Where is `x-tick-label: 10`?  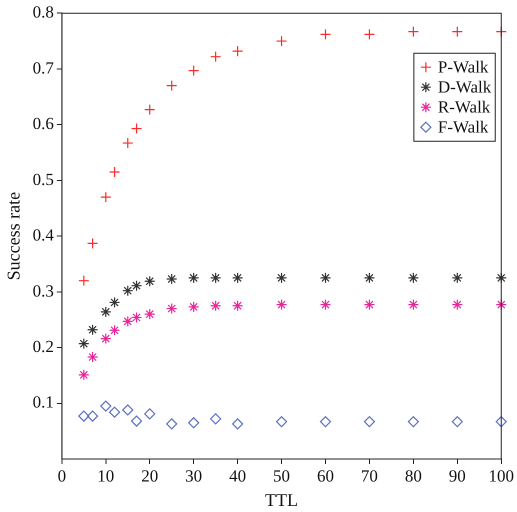
x-tick-label: 10 is located at coordinates (105, 476).